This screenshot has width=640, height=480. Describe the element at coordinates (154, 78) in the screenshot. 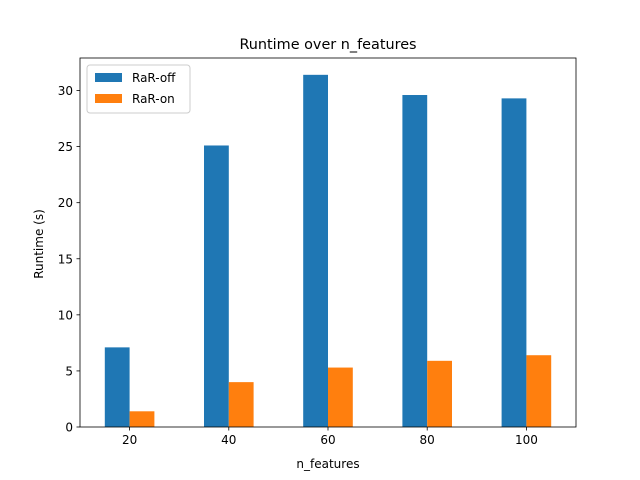

I see `legend-label-rar-off: RaR-off` at that location.